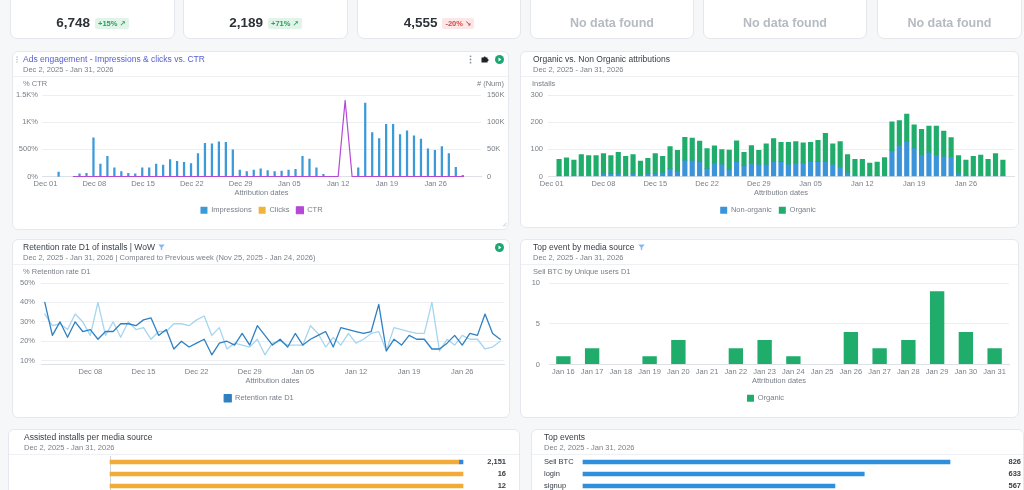  Describe the element at coordinates (246, 23) in the screenshot. I see `text: 2,189` at that location.